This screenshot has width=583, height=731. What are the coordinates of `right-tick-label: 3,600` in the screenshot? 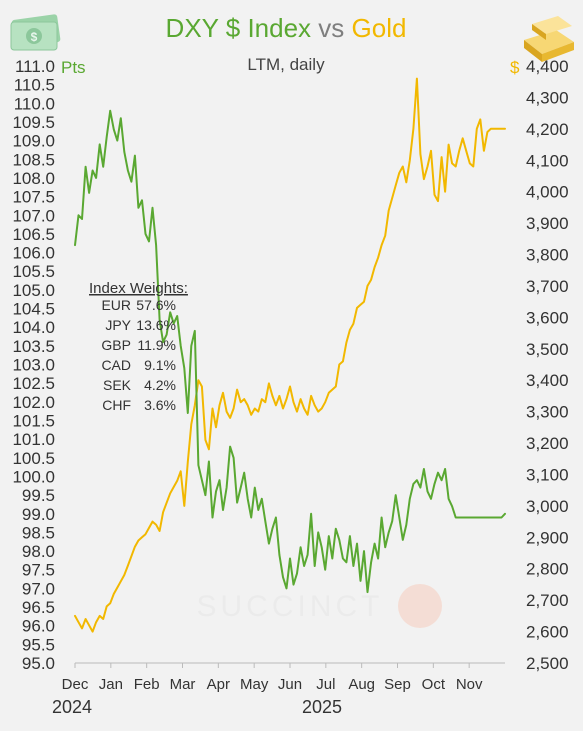 It's located at (547, 317).